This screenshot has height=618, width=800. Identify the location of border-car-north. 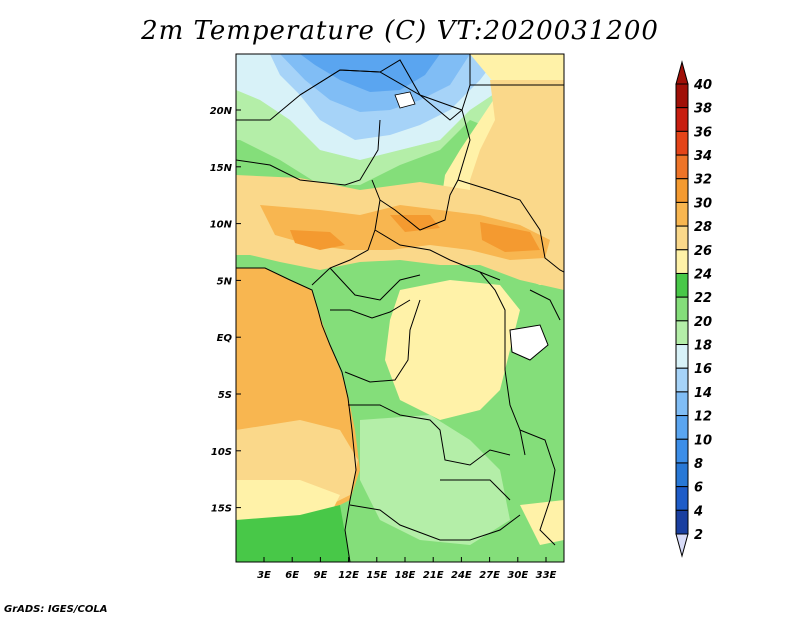
(437, 255).